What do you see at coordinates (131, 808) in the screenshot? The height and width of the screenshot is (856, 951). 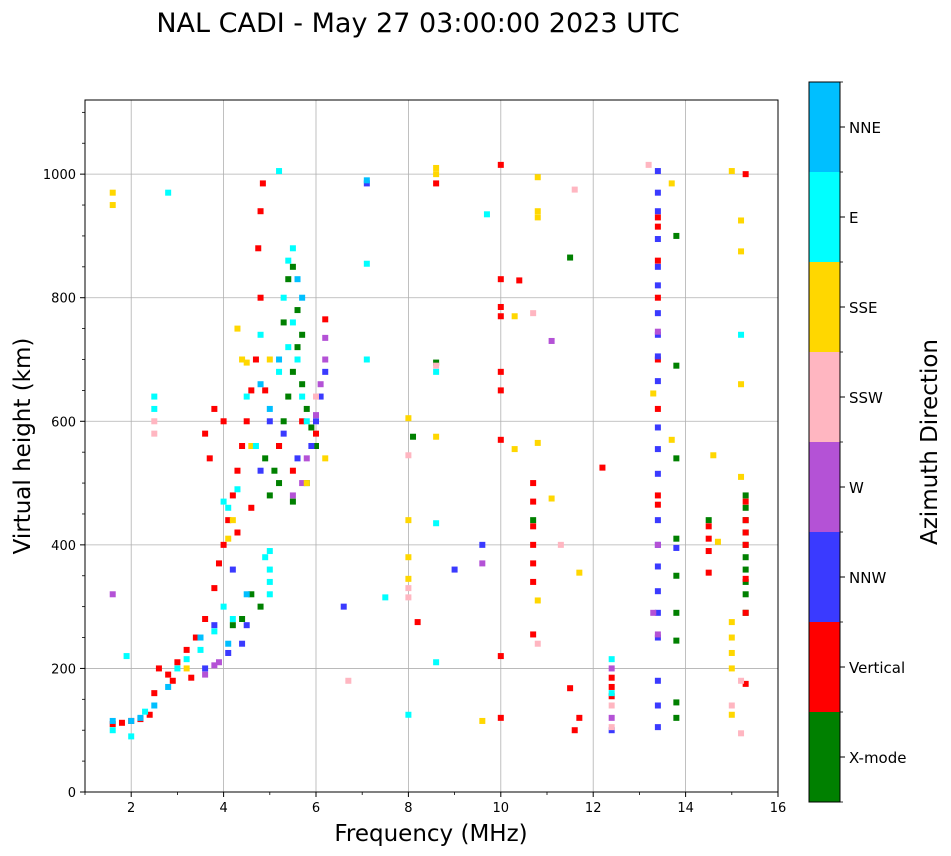 I see `x-tick-label: 2` at bounding box center [131, 808].